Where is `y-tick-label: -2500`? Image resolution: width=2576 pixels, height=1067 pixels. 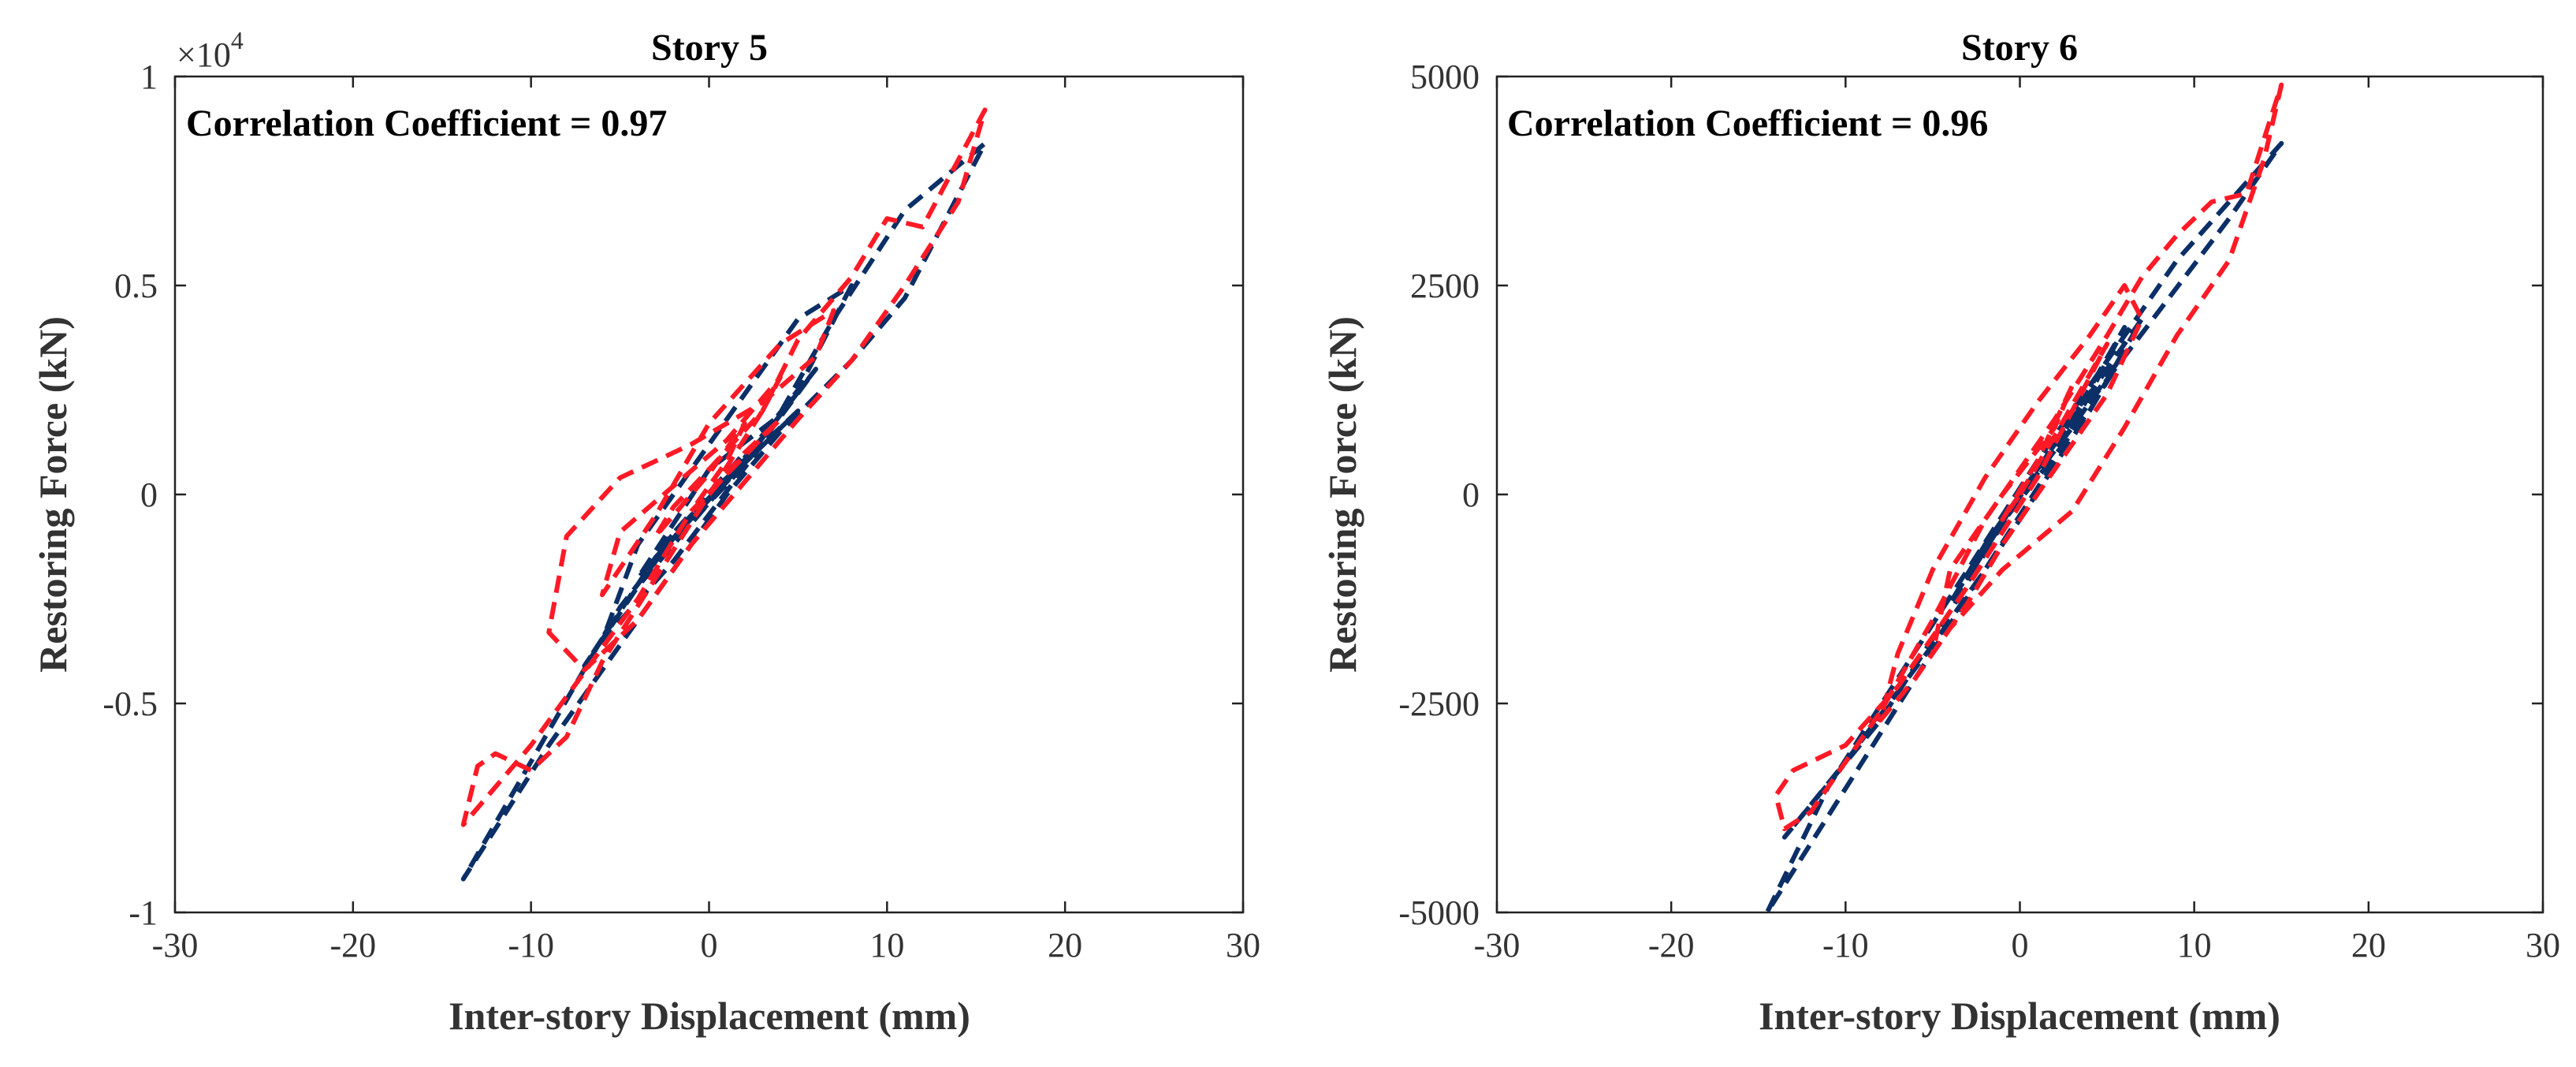 y-tick-label: -2500 is located at coordinates (1439, 704).